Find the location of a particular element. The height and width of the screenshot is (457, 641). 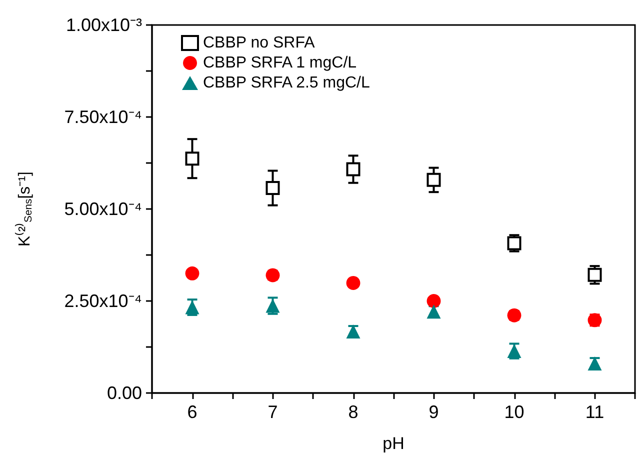

x-tick-label: 9 is located at coordinates (433, 412).